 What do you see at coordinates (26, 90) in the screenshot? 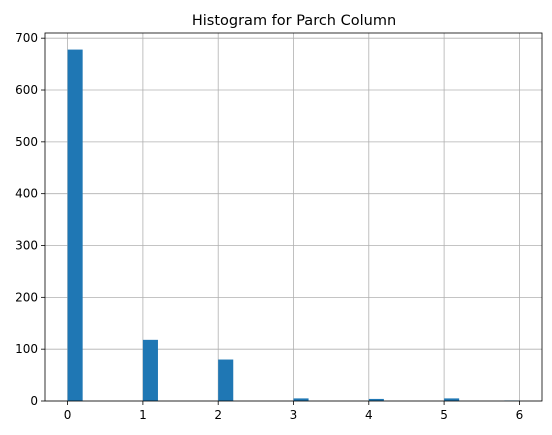
I see `y-tick-label: 600` at bounding box center [26, 90].